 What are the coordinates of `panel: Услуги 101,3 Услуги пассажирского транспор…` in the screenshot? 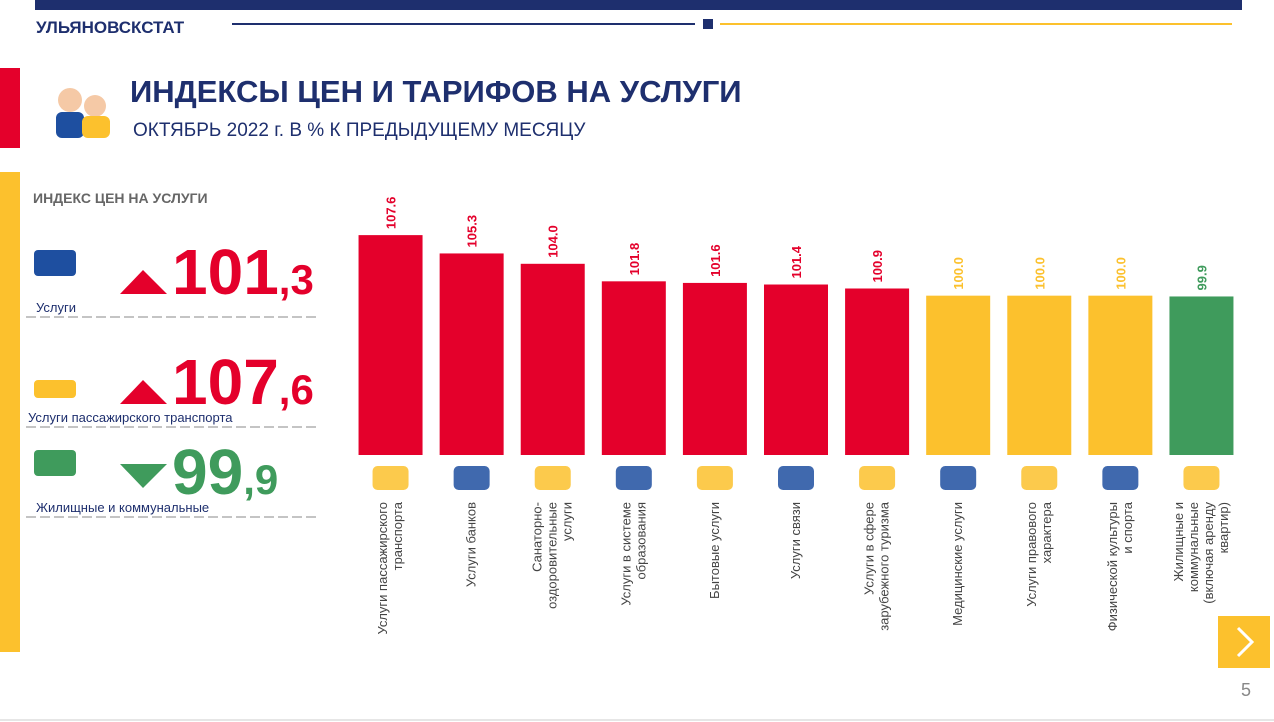 It's located at (173, 377).